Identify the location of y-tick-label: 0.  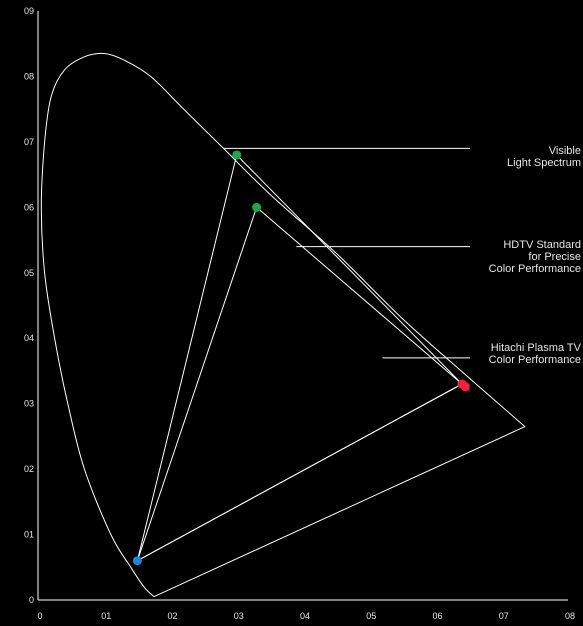
(31, 600).